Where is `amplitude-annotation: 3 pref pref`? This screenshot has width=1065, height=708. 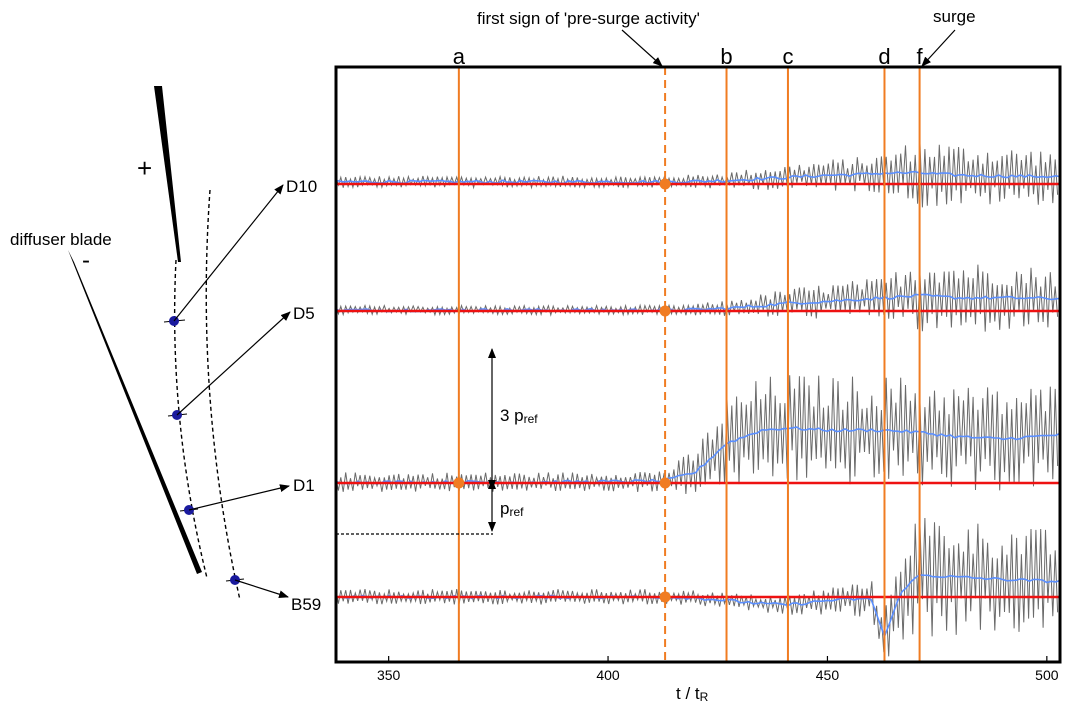
amplitude-annotation: 3 pref pref is located at coordinates (437, 441).